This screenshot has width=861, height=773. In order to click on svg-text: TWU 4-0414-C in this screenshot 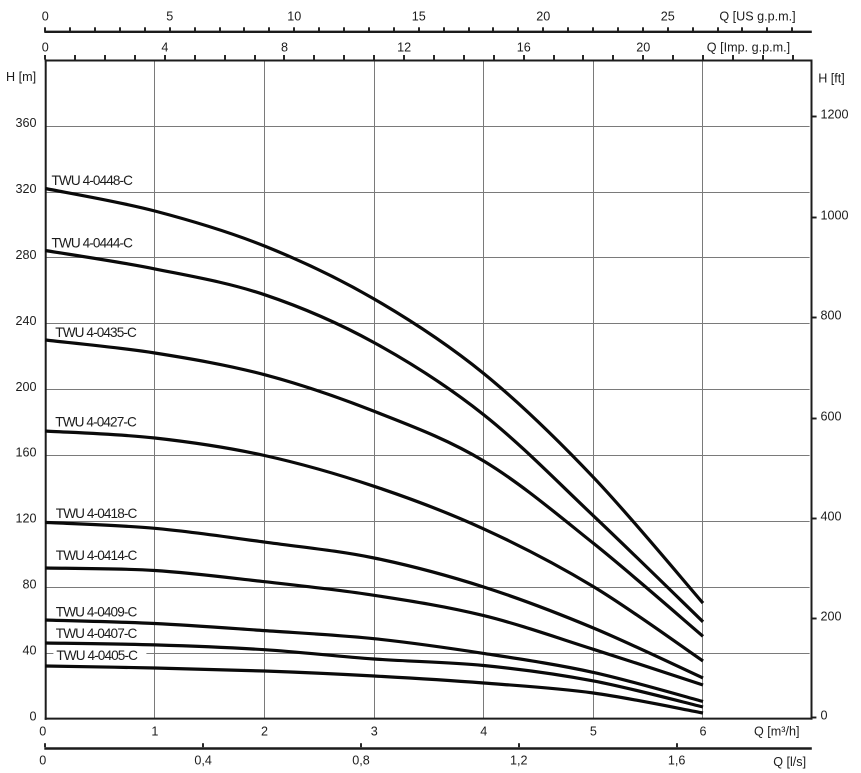, I will do `click(97, 555)`.